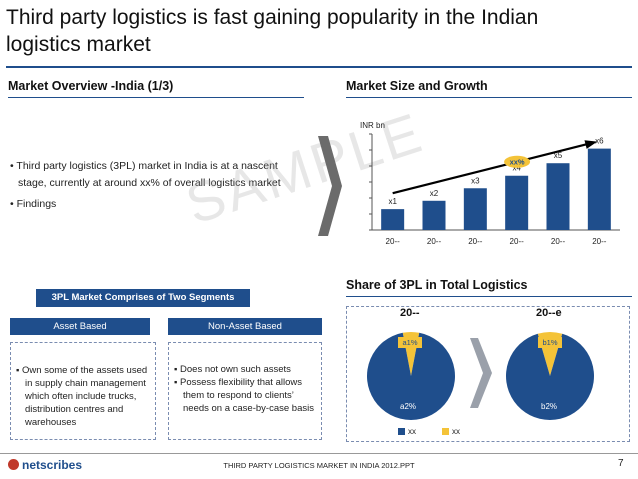 The height and width of the screenshot is (479, 638). Describe the element at coordinates (143, 298) in the screenshot. I see `segments-banner: 3PL Market Comprises of Two Segments` at that location.